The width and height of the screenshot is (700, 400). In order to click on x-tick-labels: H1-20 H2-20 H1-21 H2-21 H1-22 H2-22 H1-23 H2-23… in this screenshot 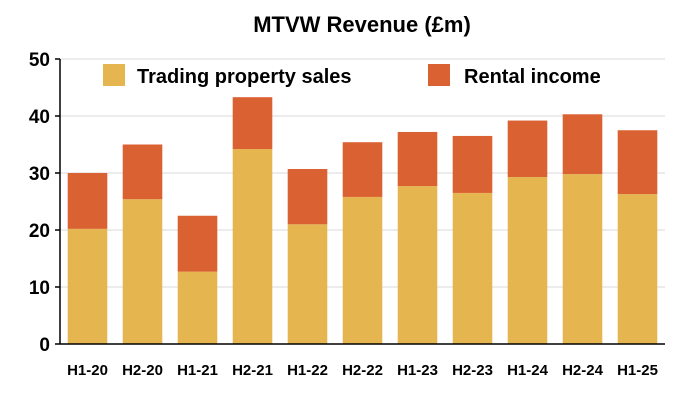, I will do `click(362, 370)`.